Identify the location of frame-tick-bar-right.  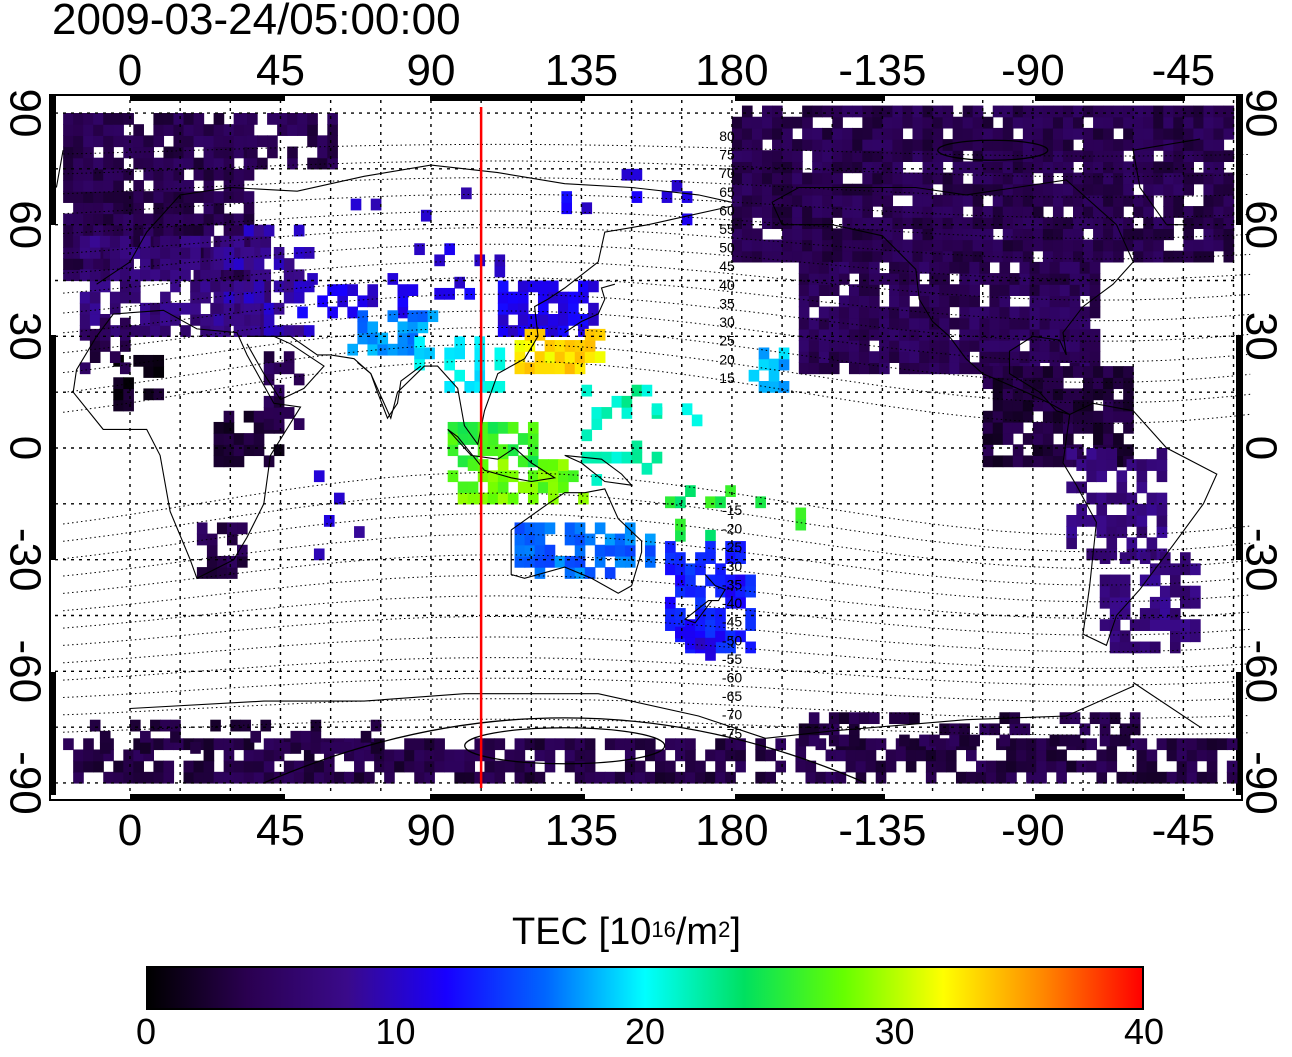
(1239, 733).